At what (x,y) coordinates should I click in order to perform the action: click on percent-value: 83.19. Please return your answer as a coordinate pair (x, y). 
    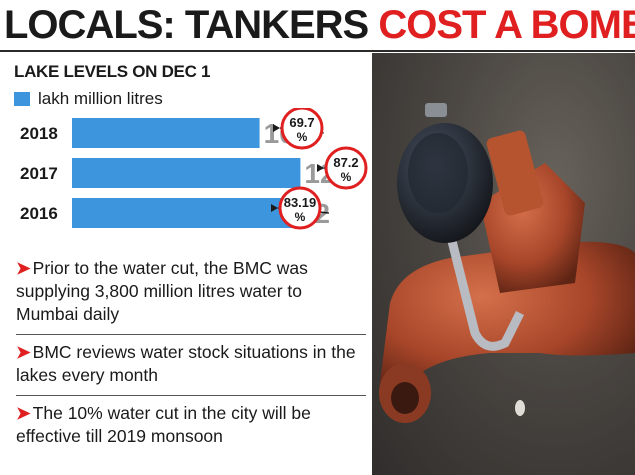
    Looking at the image, I should click on (300, 202).